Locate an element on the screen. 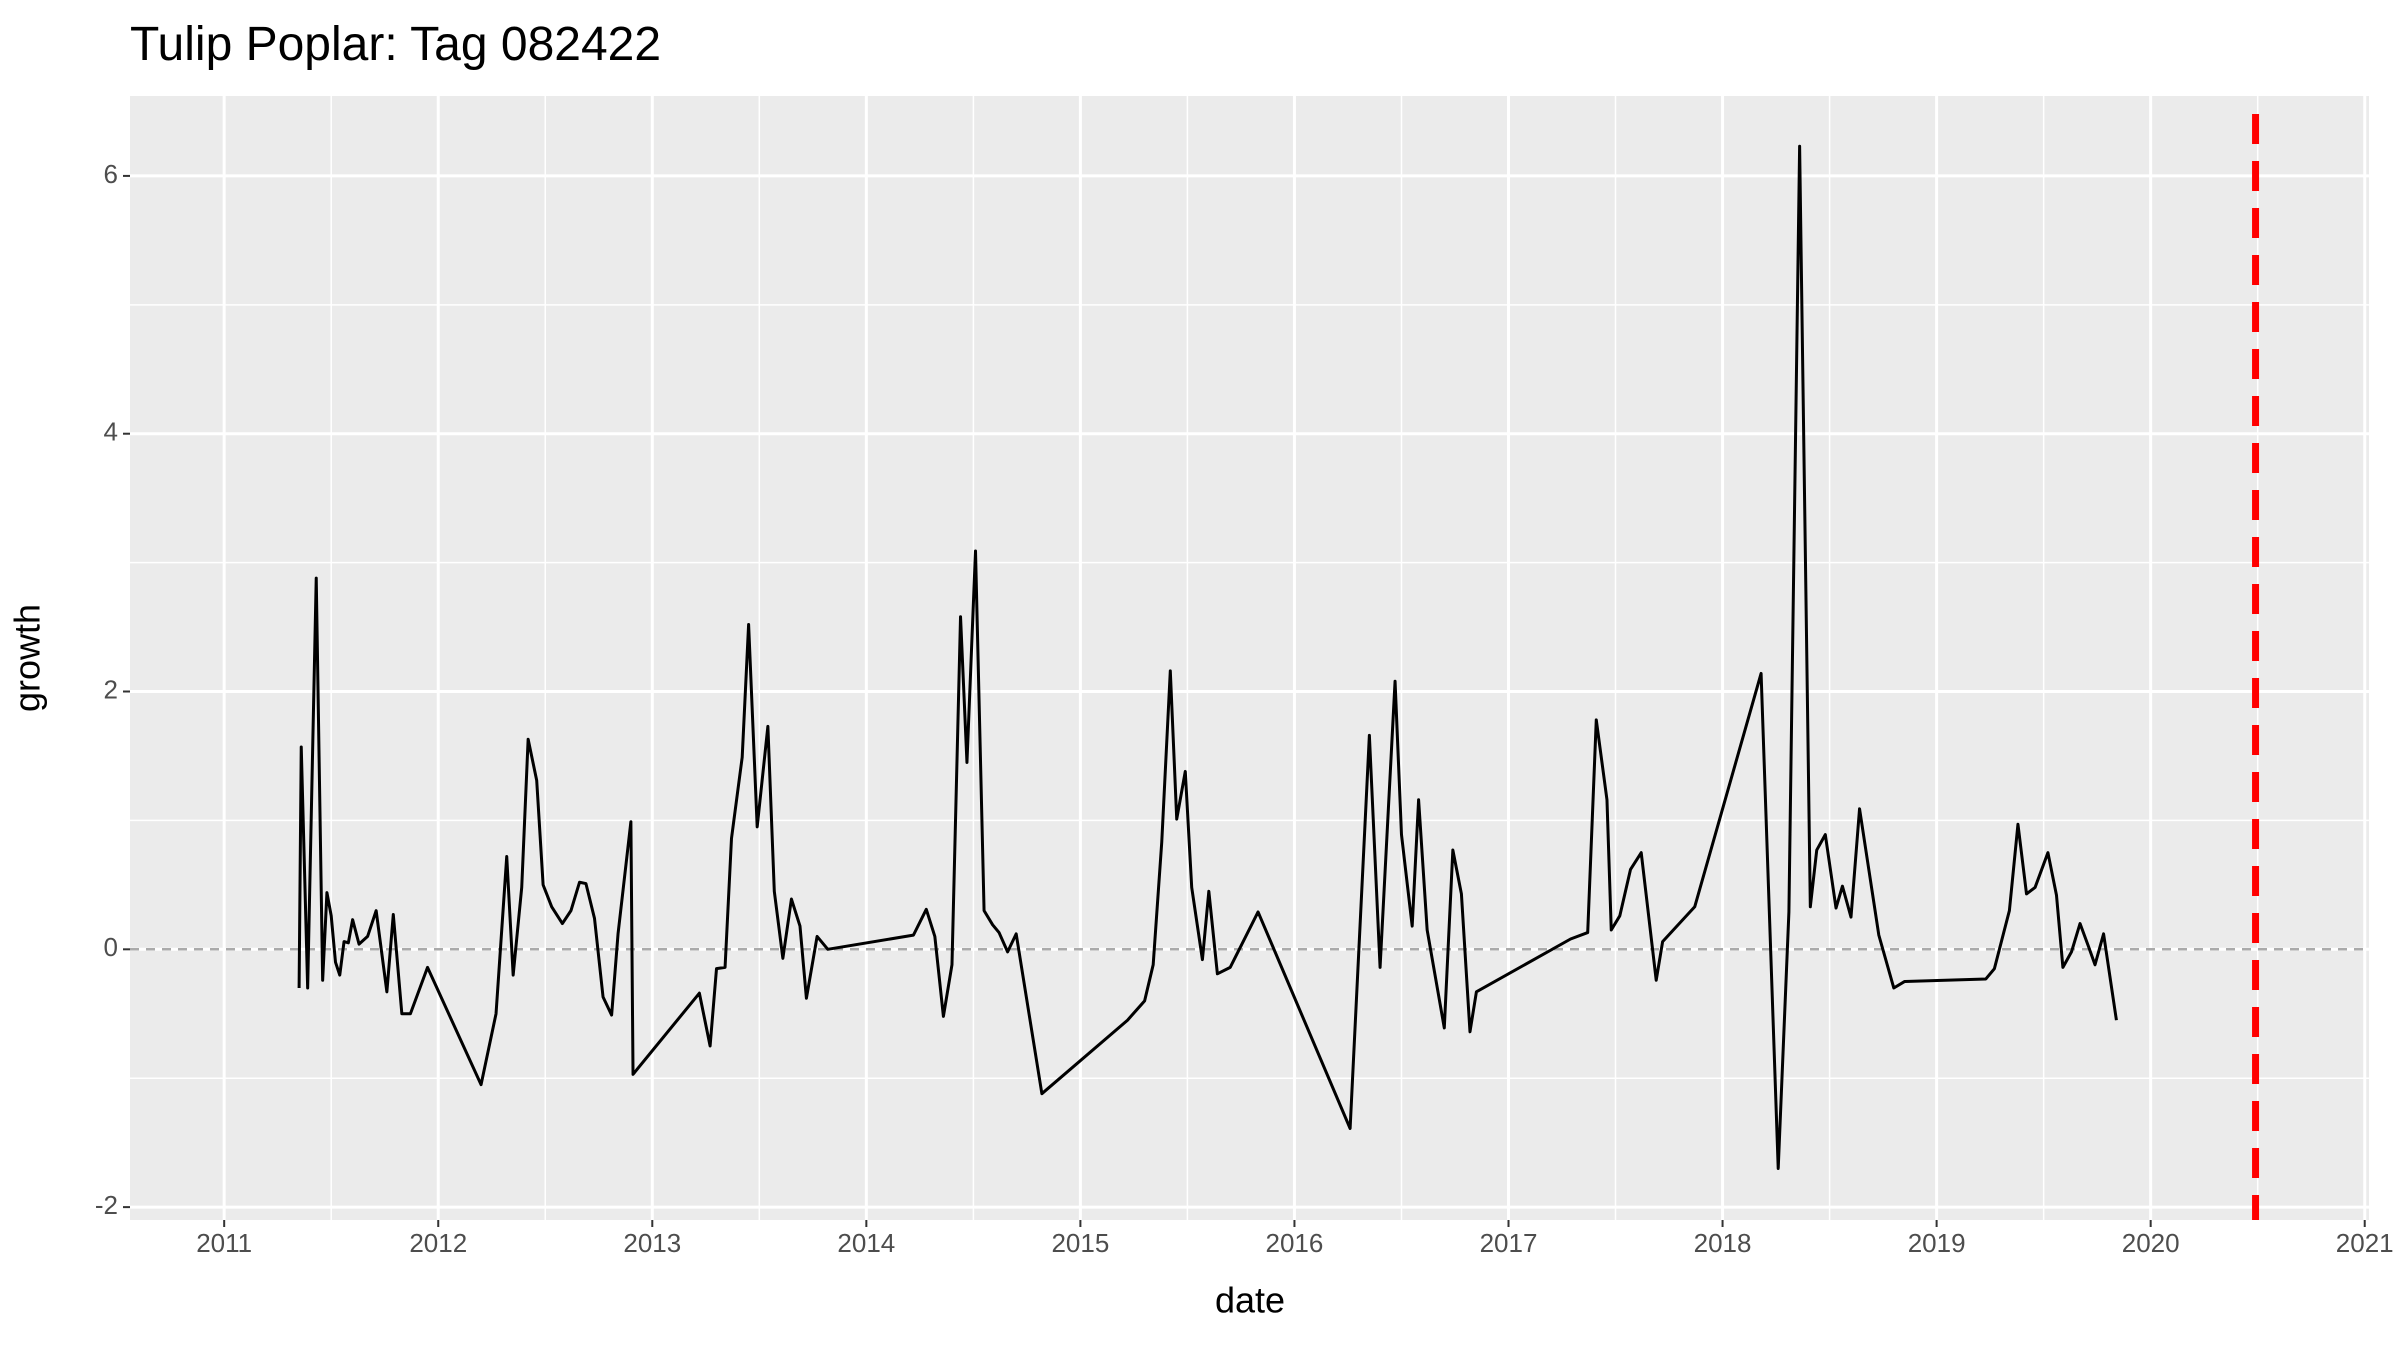 This screenshot has height=1350, width=2400. y-tick-label: 4 is located at coordinates (111, 432).